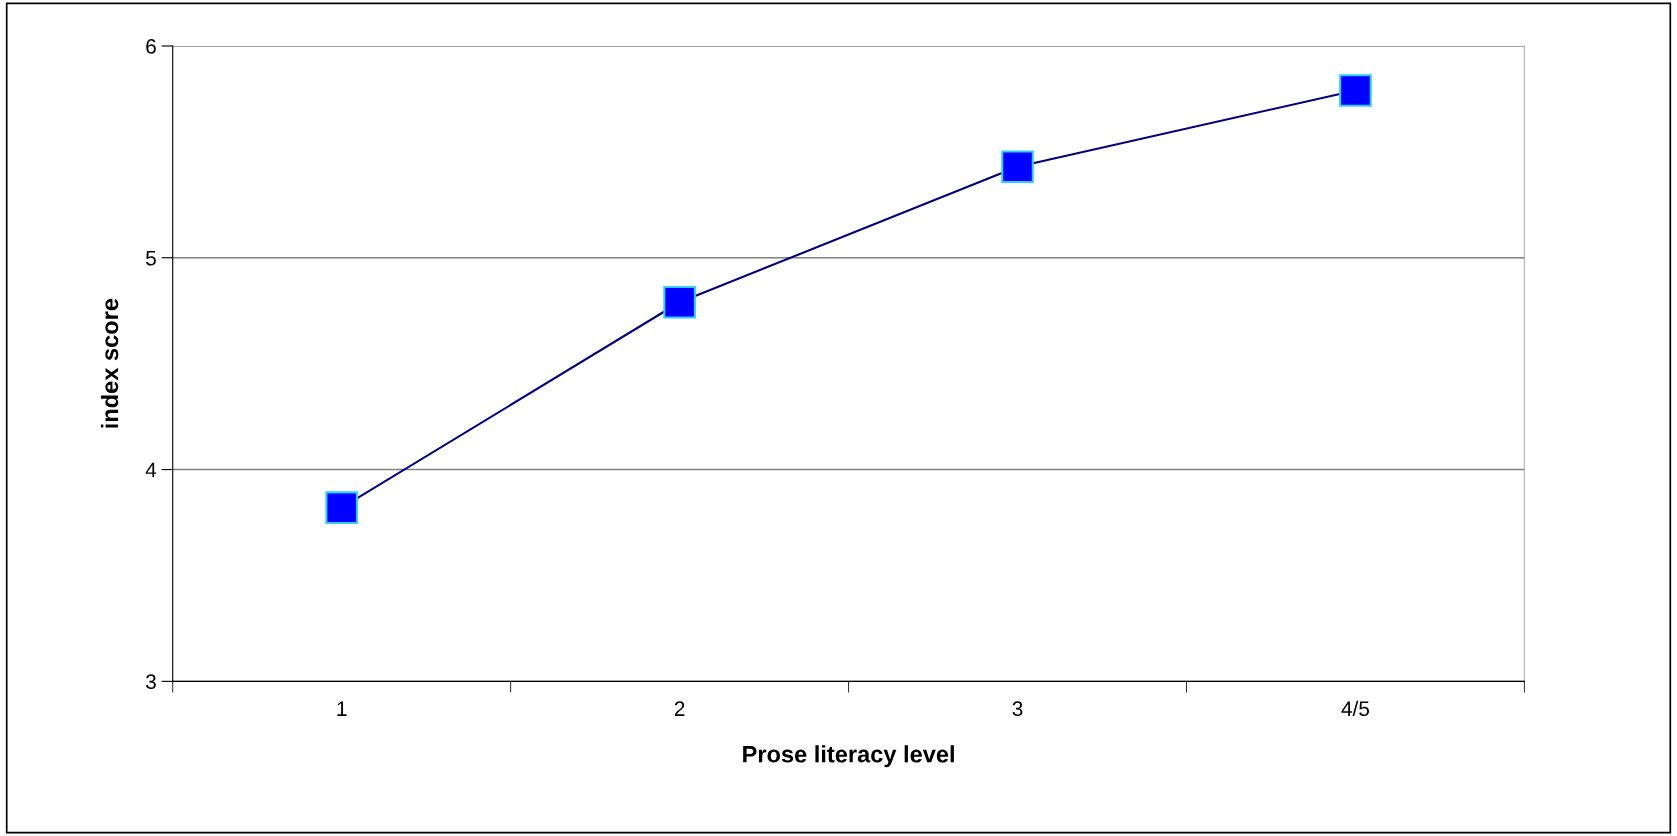 The height and width of the screenshot is (836, 1677). I want to click on x-tick-label: 4/5, so click(1355, 708).